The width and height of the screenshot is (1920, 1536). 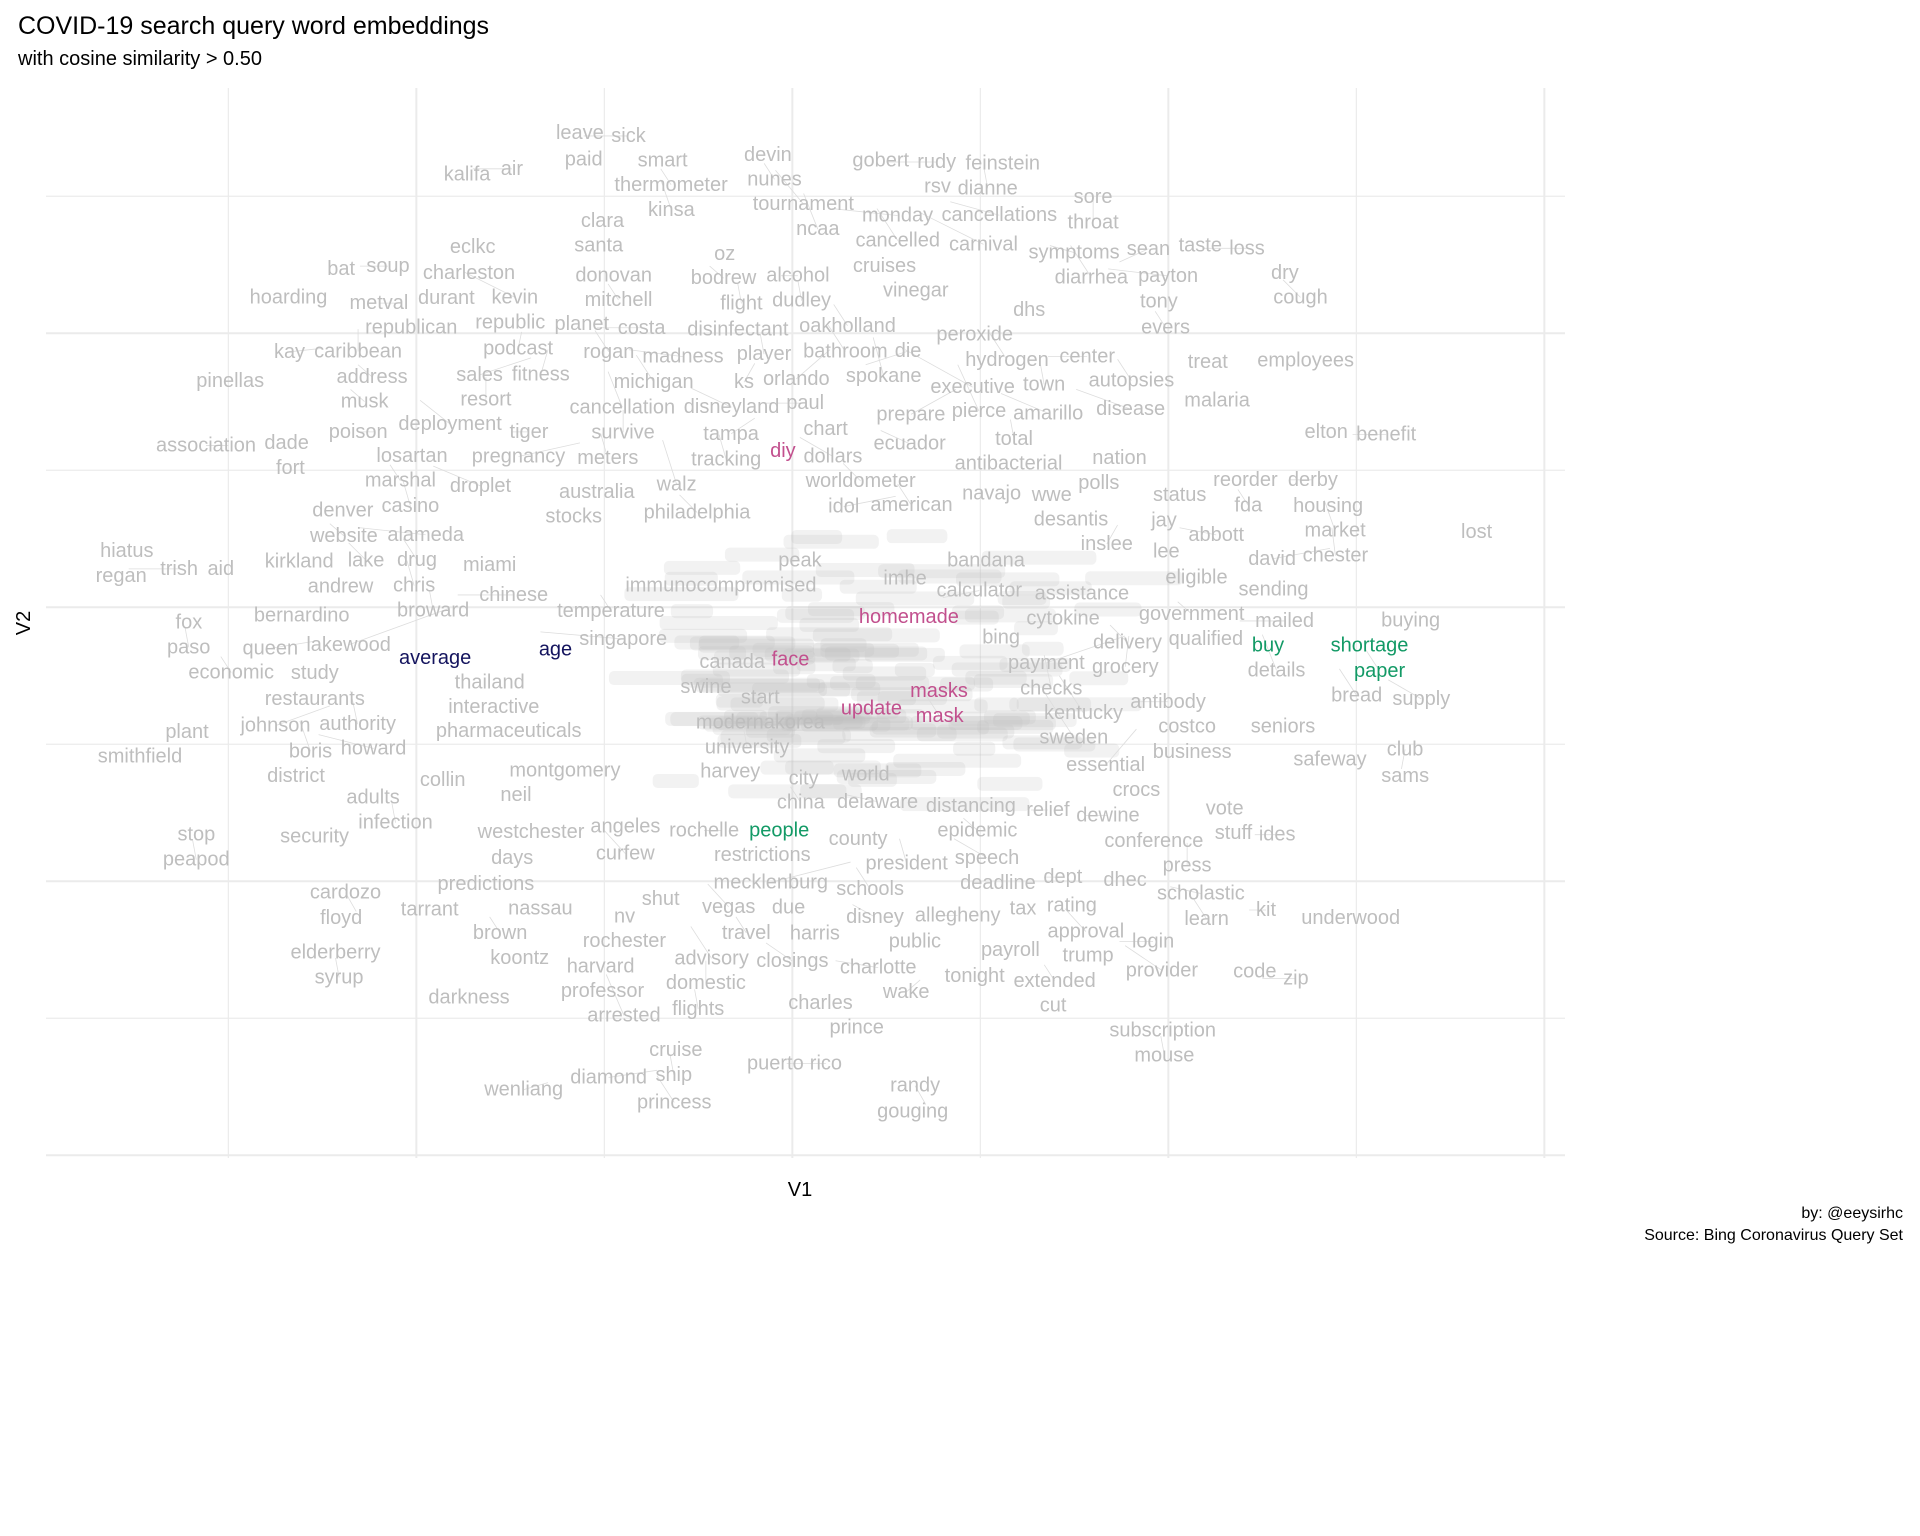 What do you see at coordinates (974, 335) in the screenshot?
I see `word-label: peroxide` at bounding box center [974, 335].